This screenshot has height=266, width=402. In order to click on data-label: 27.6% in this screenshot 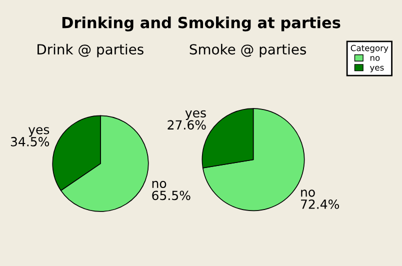, I will do `click(187, 125)`.